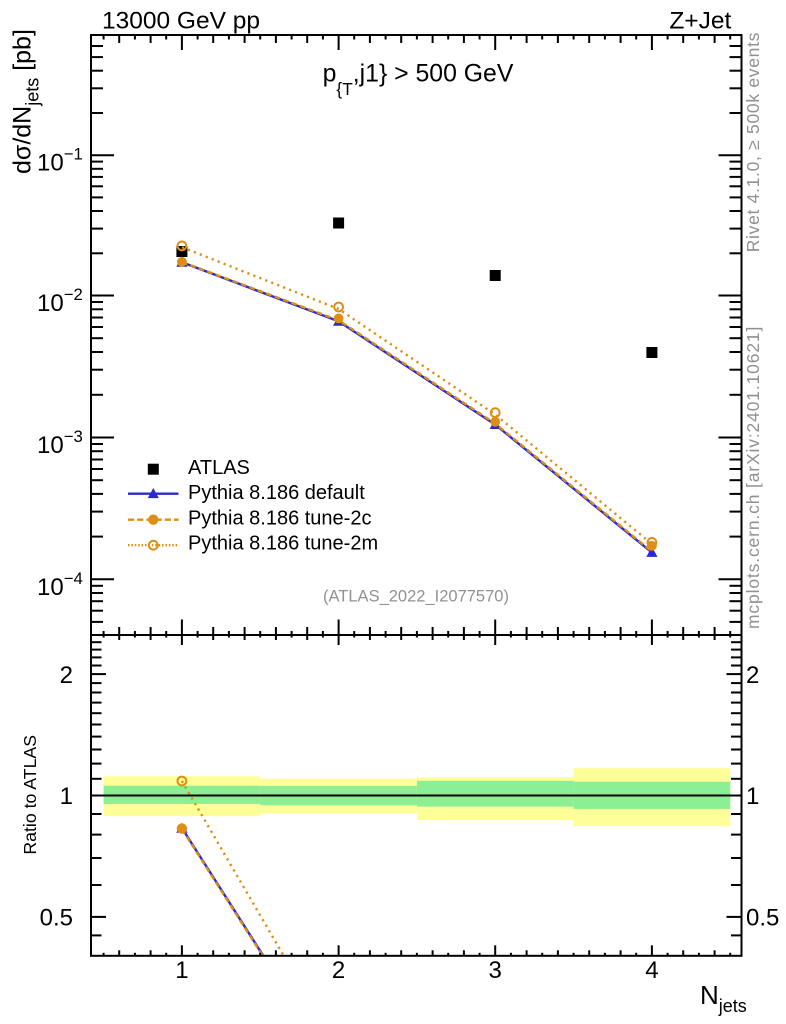 The image size is (786, 1024). What do you see at coordinates (181, 21) in the screenshot?
I see `svg-text: 13000 GeV pp` at bounding box center [181, 21].